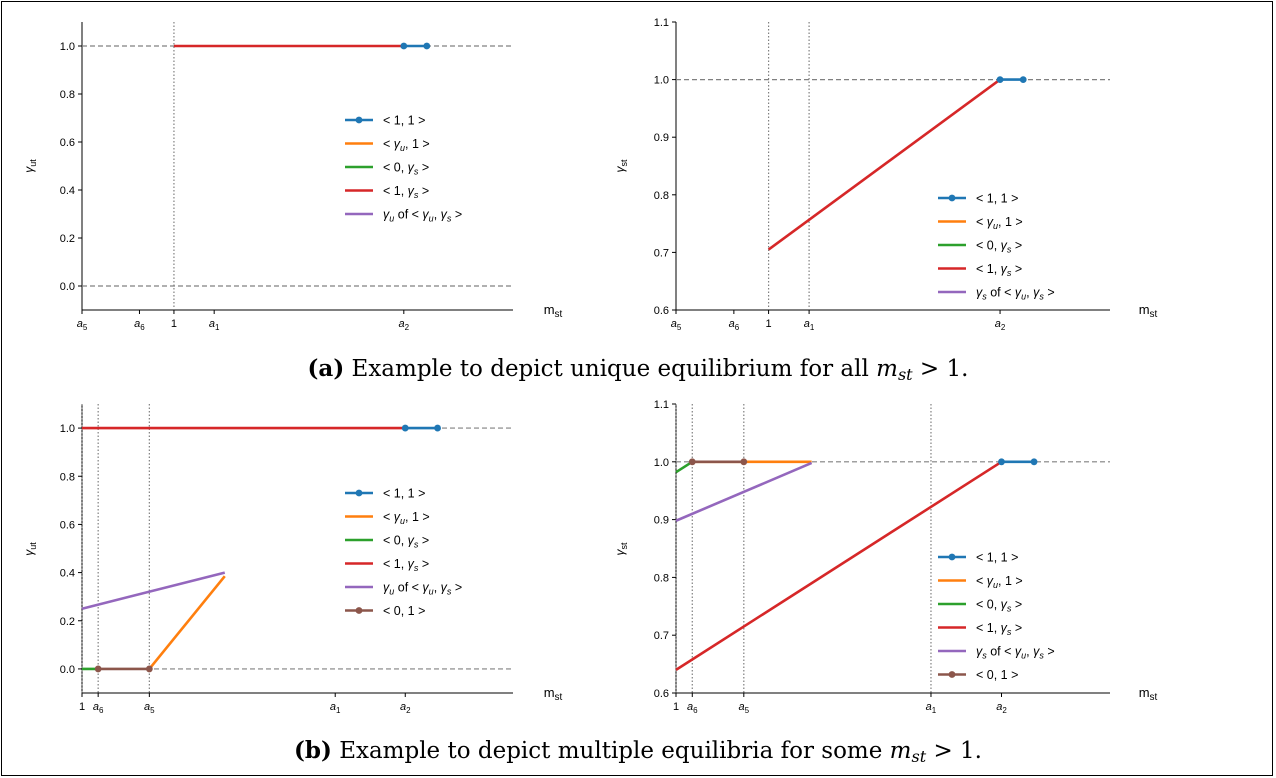 This screenshot has width=1276, height=778. I want to click on y-tick-label: 0.8, so click(661, 578).